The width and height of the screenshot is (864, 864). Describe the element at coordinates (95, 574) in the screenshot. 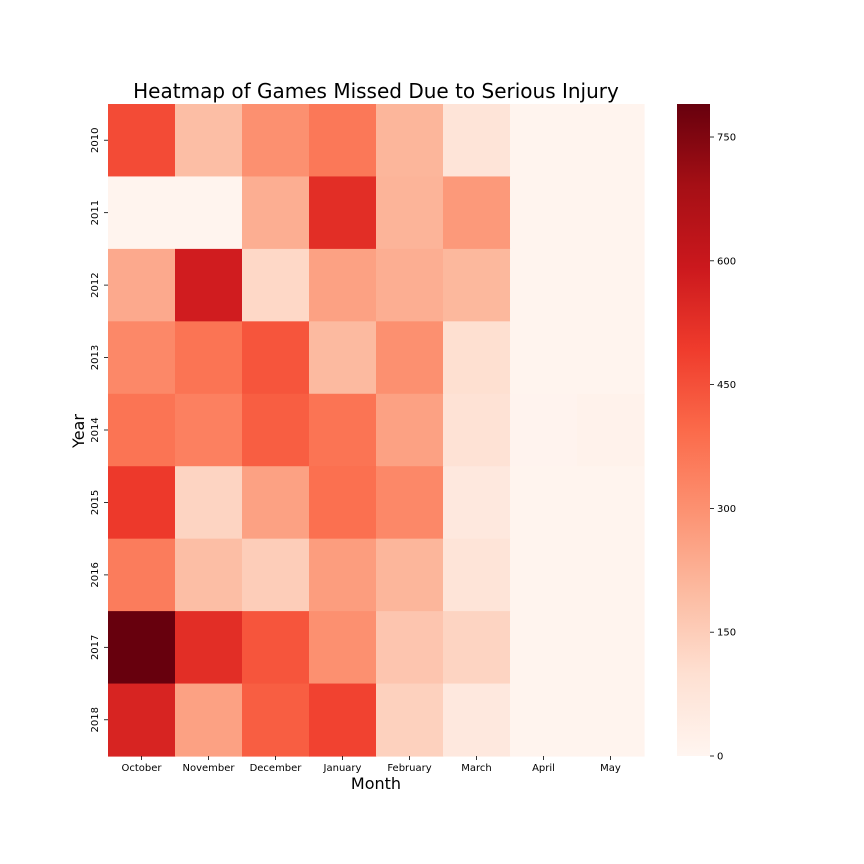

I see `y-tick-label: 2016` at that location.